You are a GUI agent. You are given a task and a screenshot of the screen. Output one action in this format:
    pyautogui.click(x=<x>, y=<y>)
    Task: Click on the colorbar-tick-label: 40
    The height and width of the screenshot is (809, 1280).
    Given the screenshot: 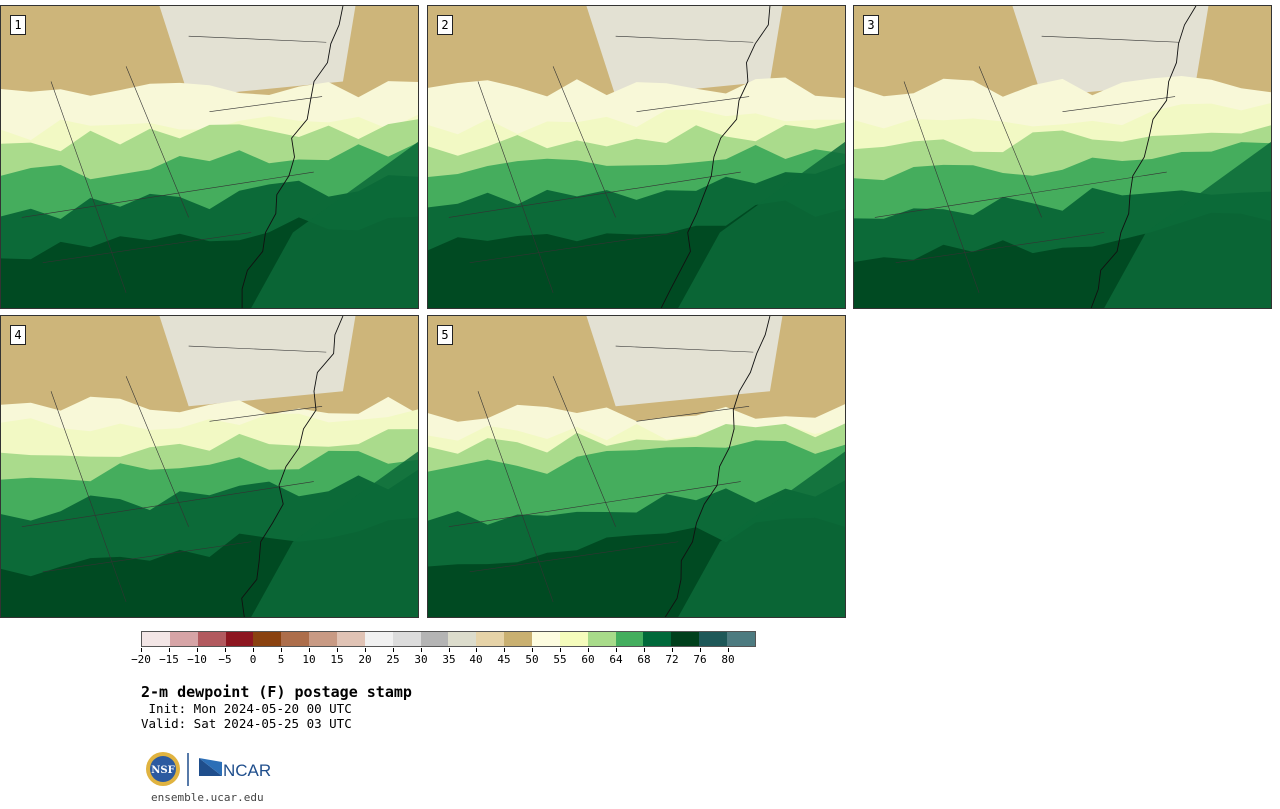 What is the action you would take?
    pyautogui.click(x=476, y=659)
    